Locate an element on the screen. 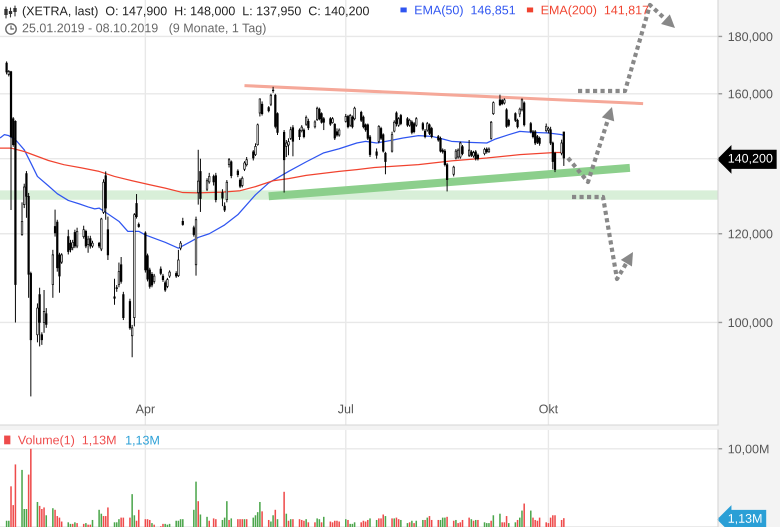  y-tick-label: 140,200 is located at coordinates (750, 159).